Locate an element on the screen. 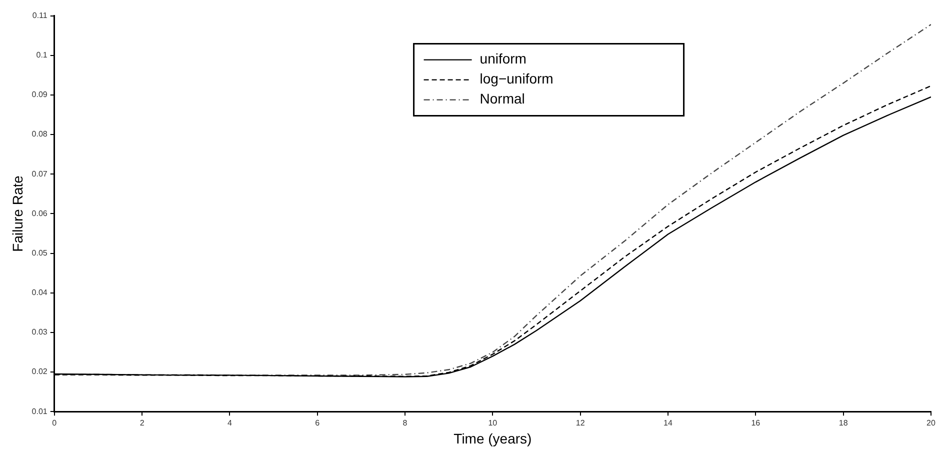 This screenshot has width=951, height=456. y-axis-title: Failure Rate is located at coordinates (17, 213).